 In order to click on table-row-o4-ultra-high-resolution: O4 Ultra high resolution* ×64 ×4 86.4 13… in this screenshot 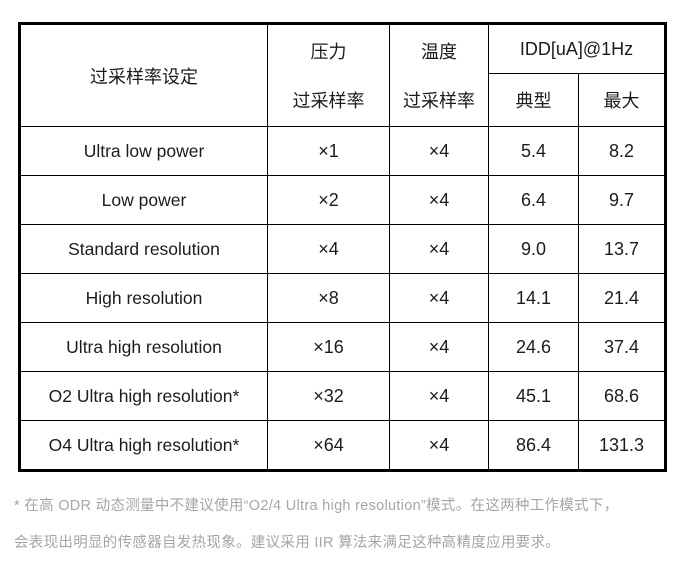, I will do `click(342, 445)`.